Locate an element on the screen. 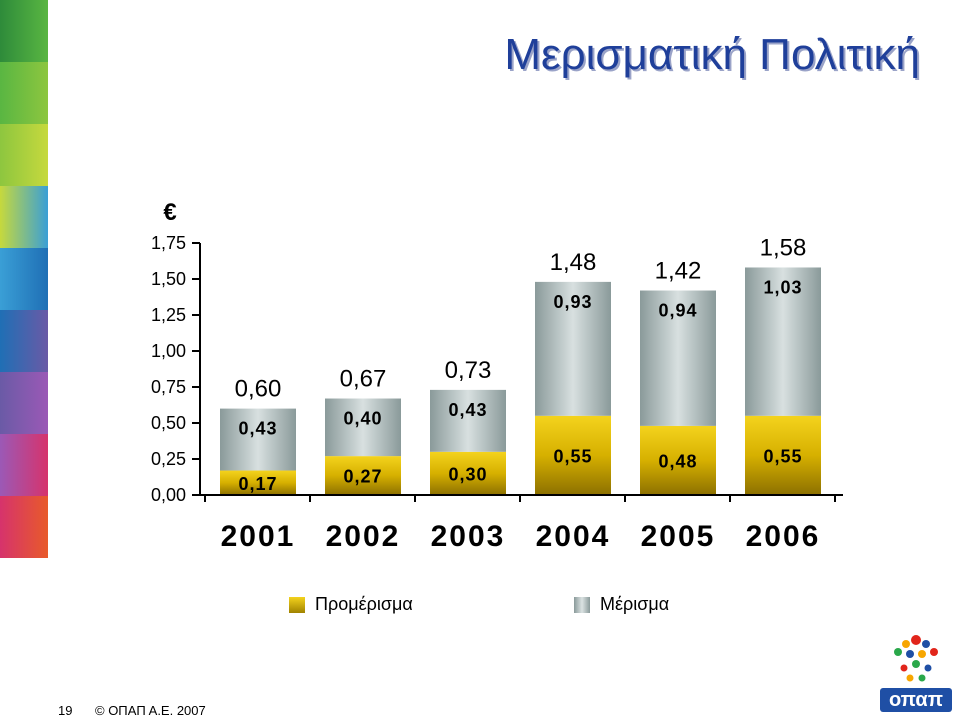  y-tick-label: 1,50 is located at coordinates (168, 279).